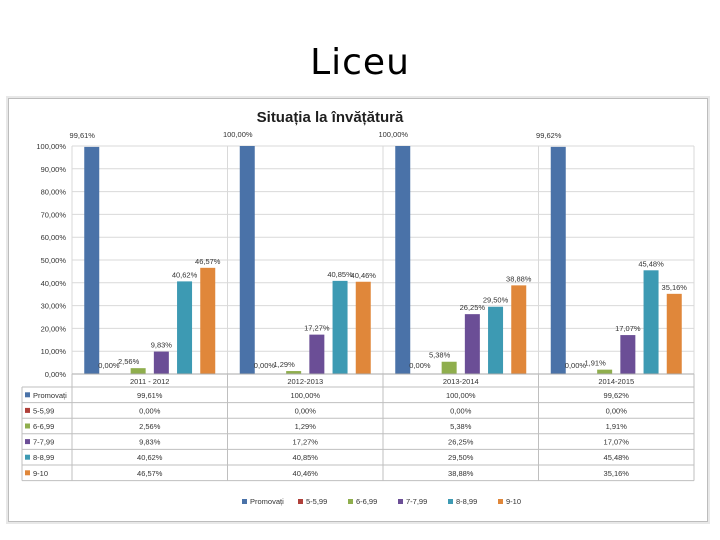 The width and height of the screenshot is (720, 540). Describe the element at coordinates (440, 355) in the screenshot. I see `data-label: 5,38%` at that location.